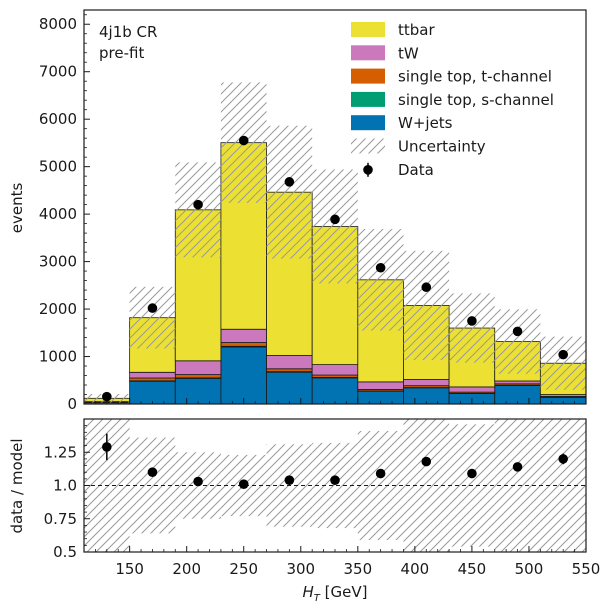 This screenshot has width=611, height=611. Describe the element at coordinates (17, 485) in the screenshot. I see `ratio-y-axis-label: data / model` at that location.